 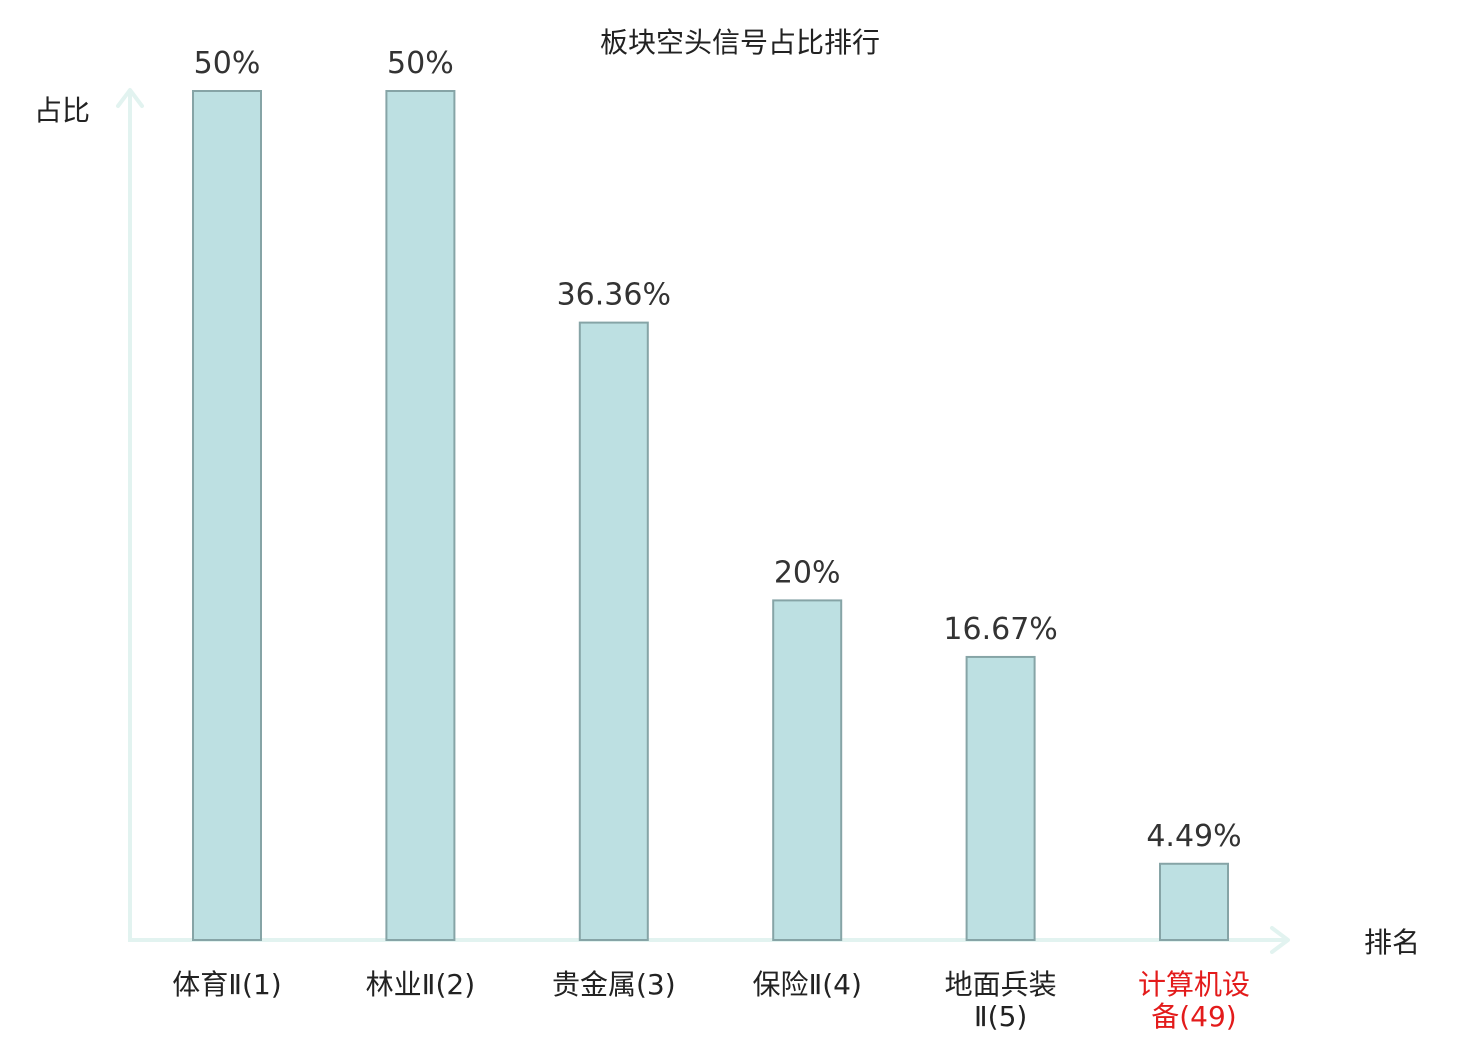 What do you see at coordinates (420, 984) in the screenshot?
I see `category-label: 林业Ⅱ(2)` at bounding box center [420, 984].